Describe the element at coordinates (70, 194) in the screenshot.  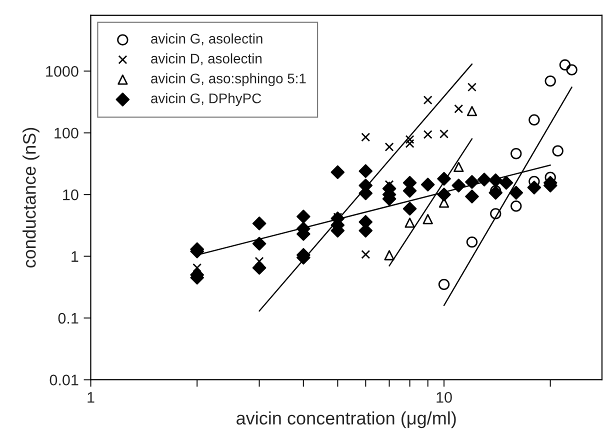
I see `y-tick-label: 10` at that location.